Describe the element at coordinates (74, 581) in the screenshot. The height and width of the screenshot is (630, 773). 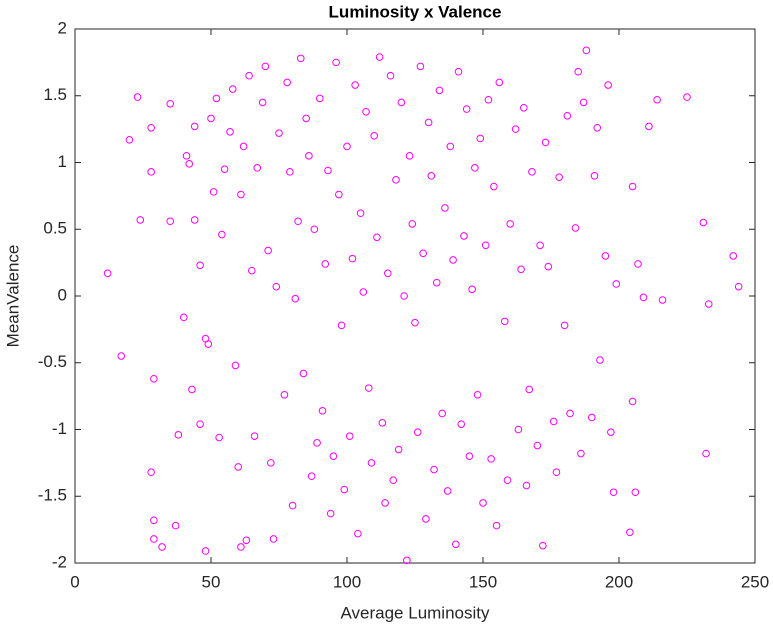
I see `x-tick-label: 0` at that location.